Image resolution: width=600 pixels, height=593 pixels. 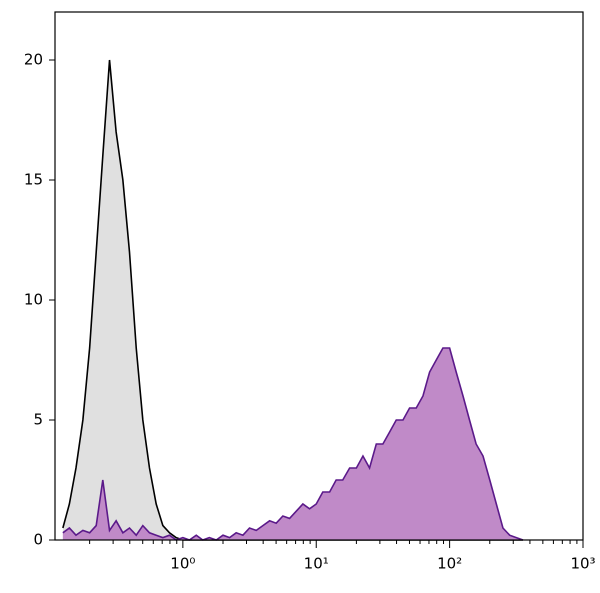 What do you see at coordinates (33, 180) in the screenshot?
I see `y-tick-label: 15` at bounding box center [33, 180].